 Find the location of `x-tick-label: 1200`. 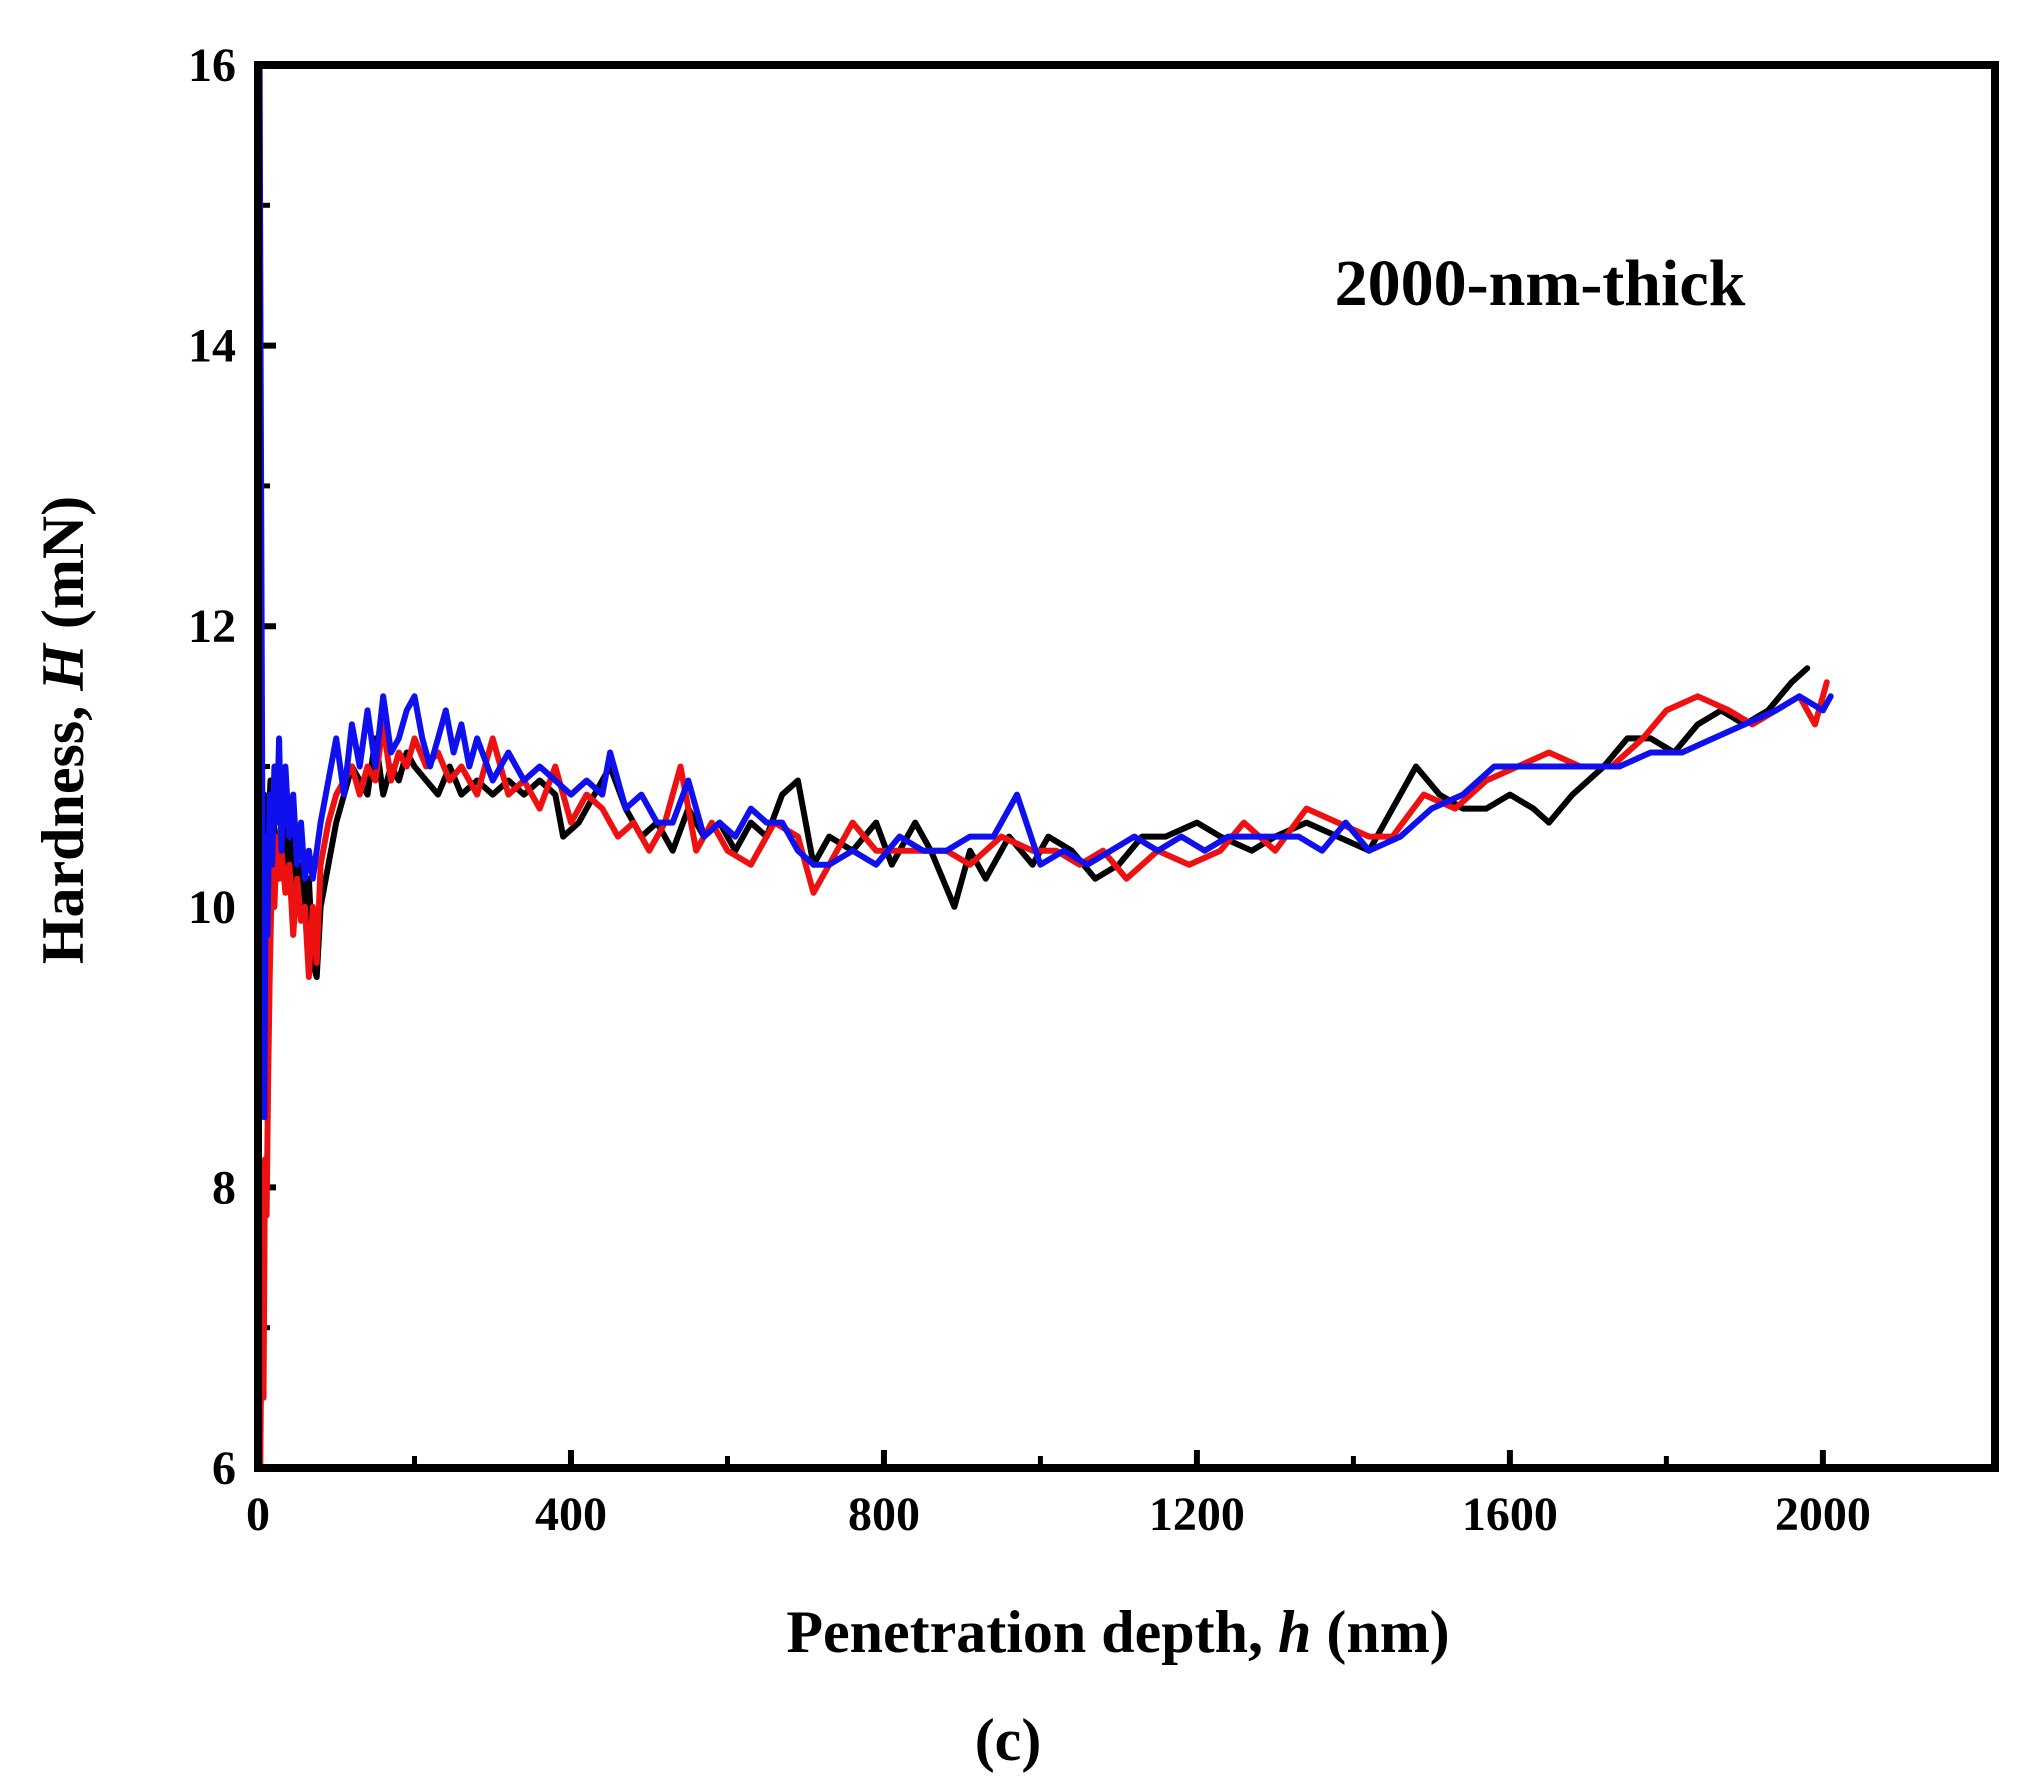

x-tick-label: 1200 is located at coordinates (1197, 1514).